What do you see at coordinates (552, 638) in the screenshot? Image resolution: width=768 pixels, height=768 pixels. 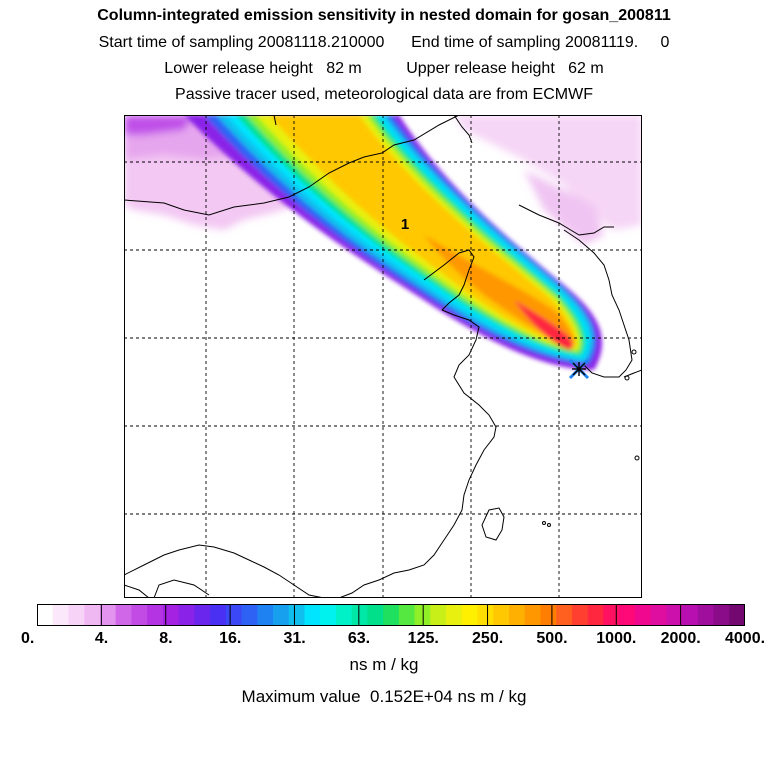 I see `colorbar-tick-label: 500.` at bounding box center [552, 638].